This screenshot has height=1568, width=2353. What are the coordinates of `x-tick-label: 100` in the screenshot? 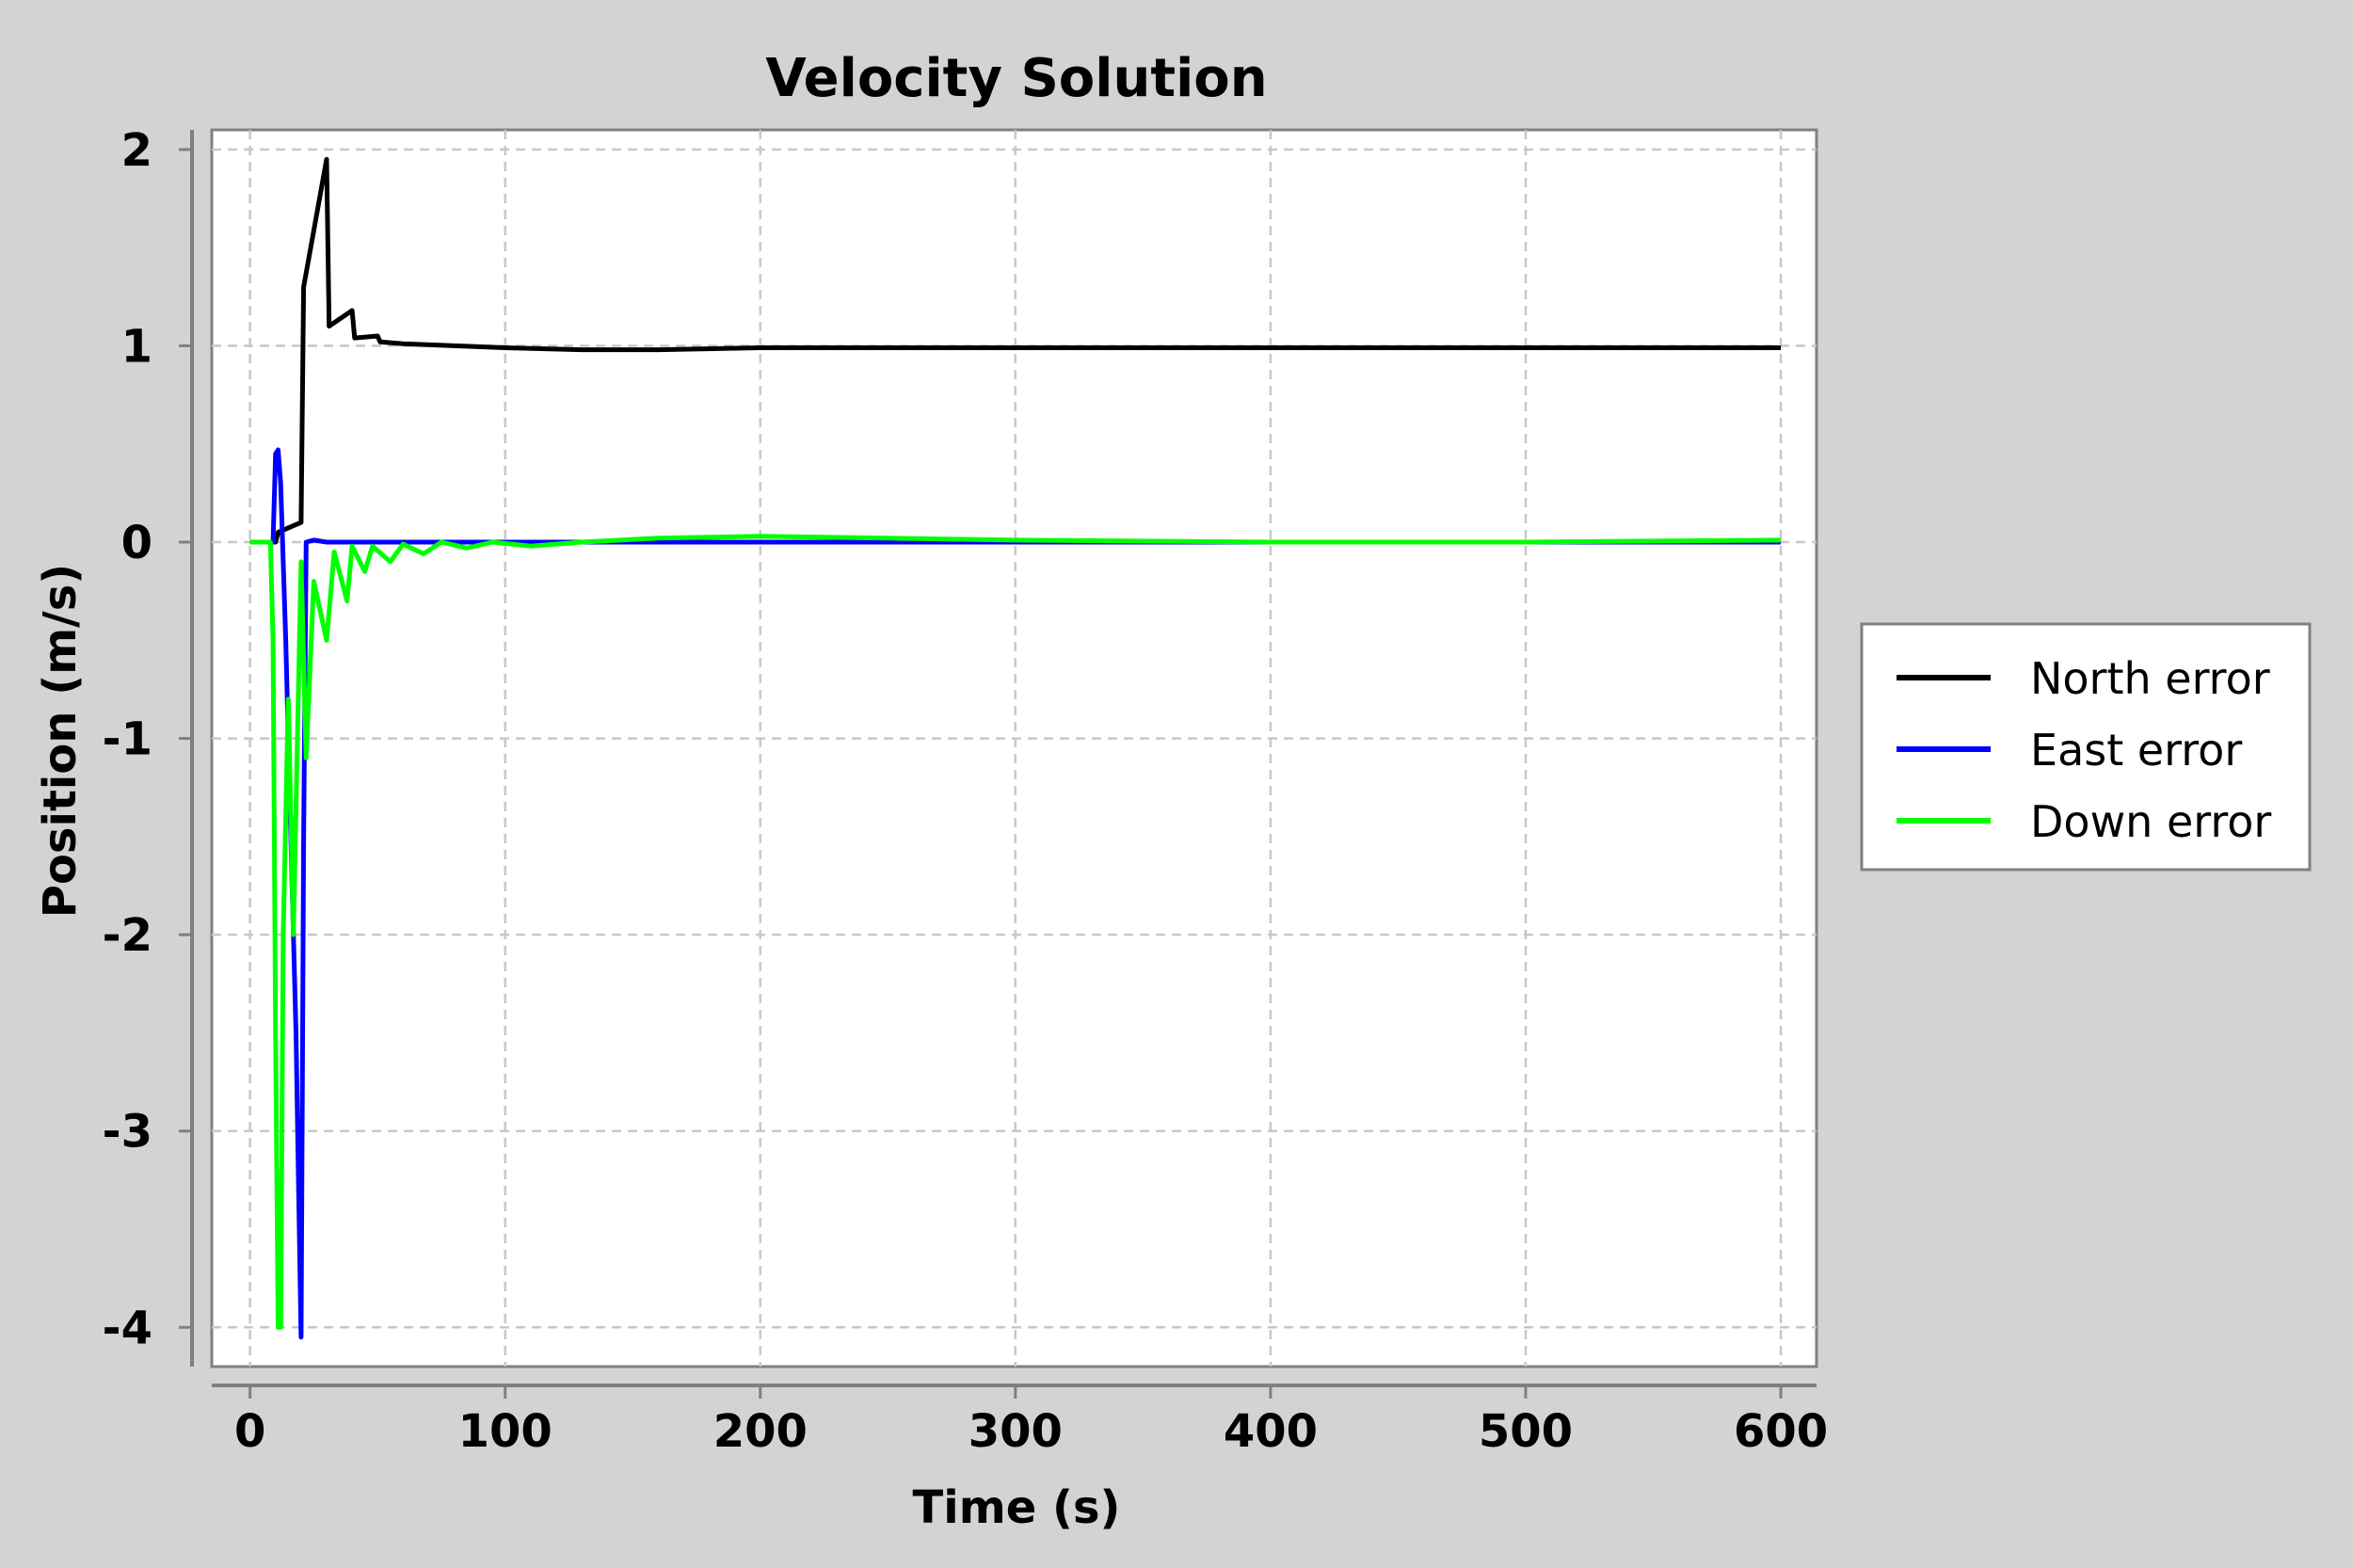 It's located at (505, 1431).